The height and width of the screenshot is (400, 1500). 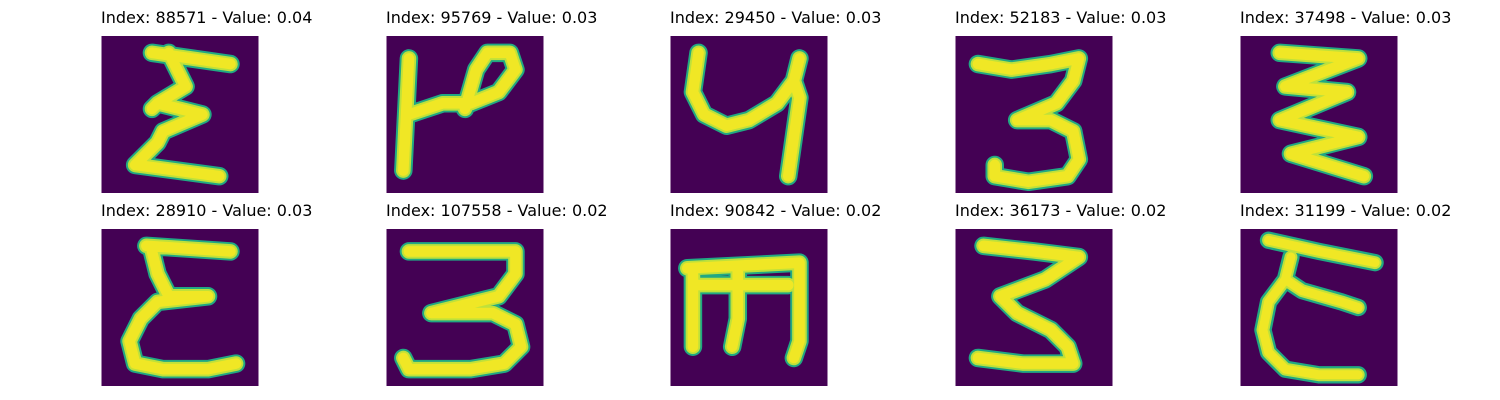 What do you see at coordinates (497, 210) in the screenshot?
I see `panel-title: Index: 107558 - Value: 0.02` at bounding box center [497, 210].